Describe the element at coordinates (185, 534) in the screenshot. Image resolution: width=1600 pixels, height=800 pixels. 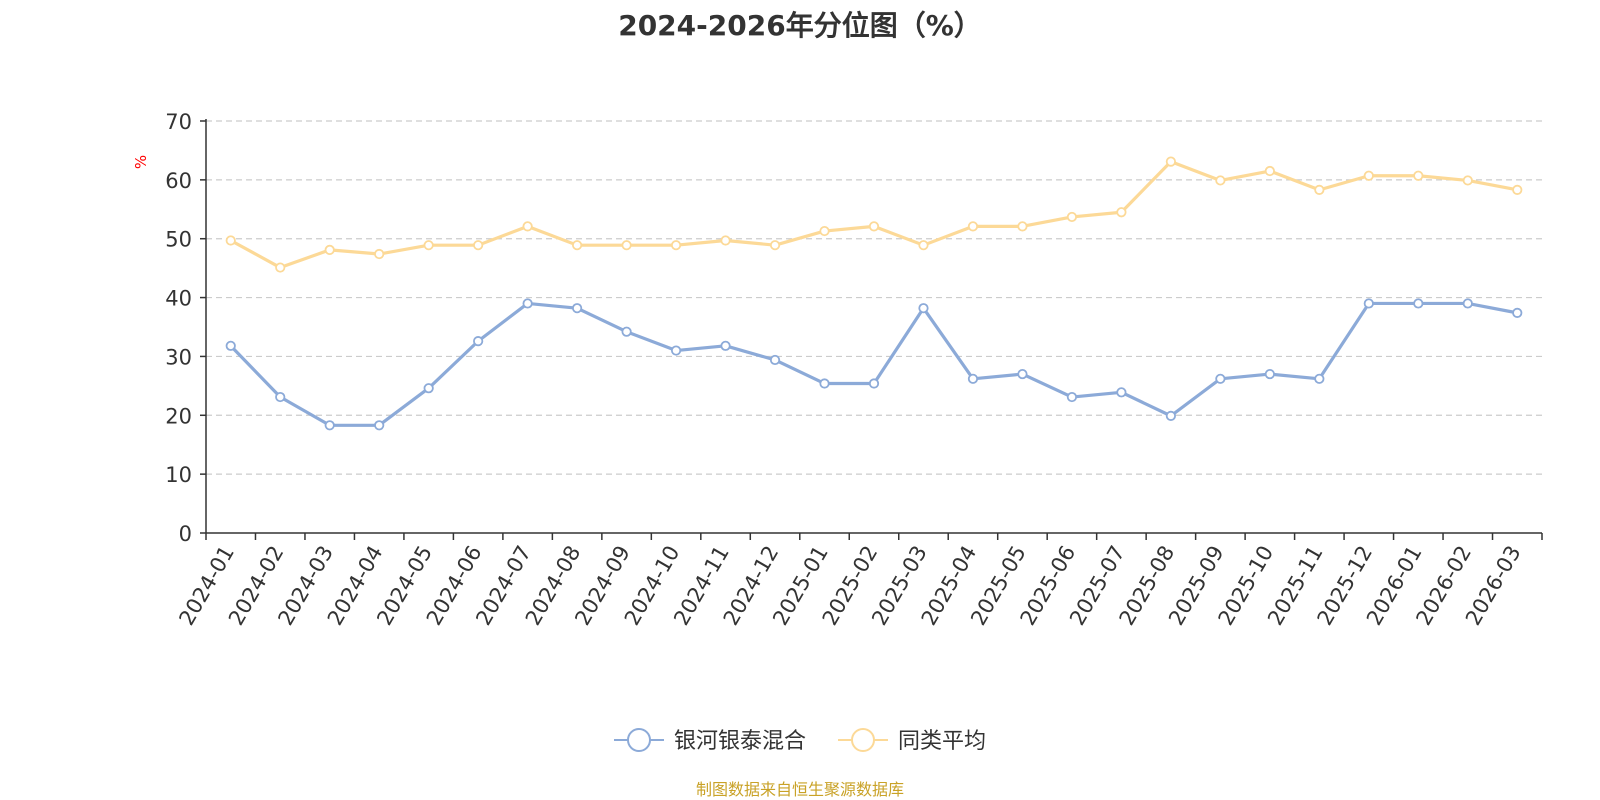
I see `y-tick-label: 0` at that location.